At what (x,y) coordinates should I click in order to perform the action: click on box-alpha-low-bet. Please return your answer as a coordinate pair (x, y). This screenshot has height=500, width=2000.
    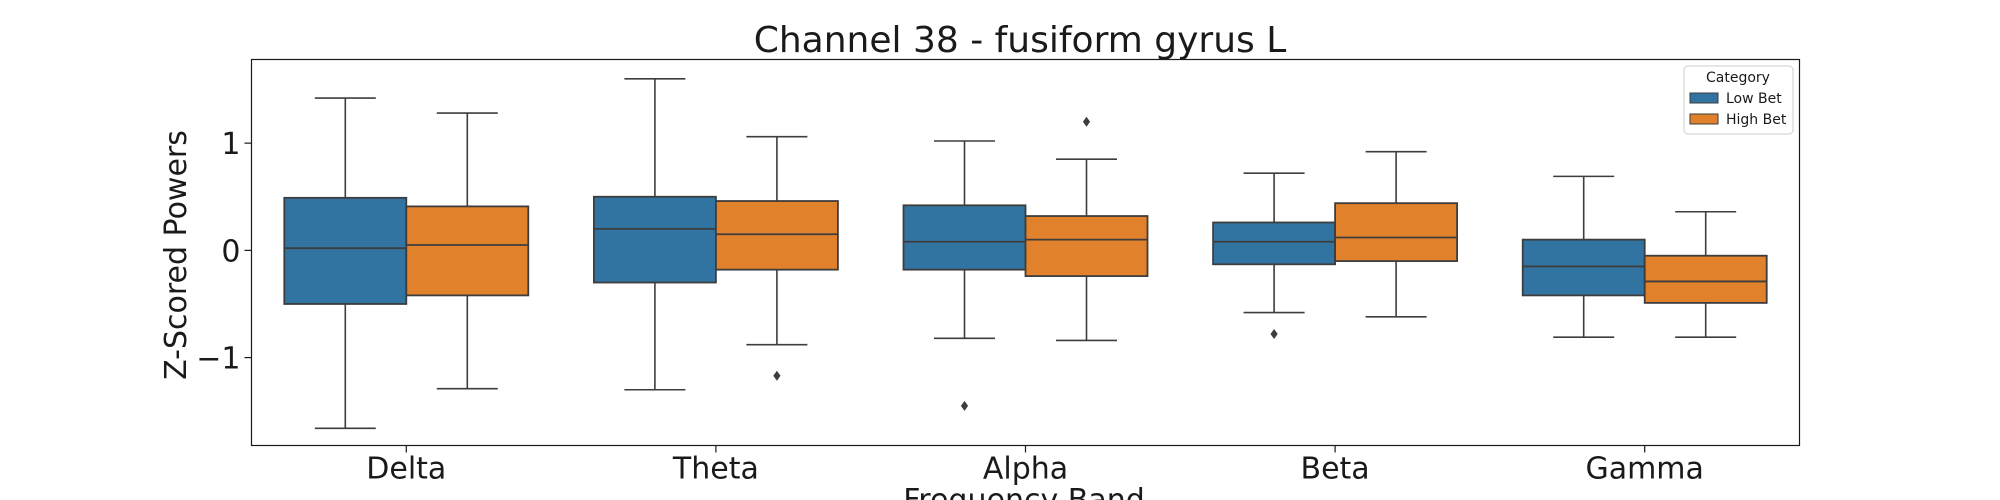
    Looking at the image, I should click on (964, 275).